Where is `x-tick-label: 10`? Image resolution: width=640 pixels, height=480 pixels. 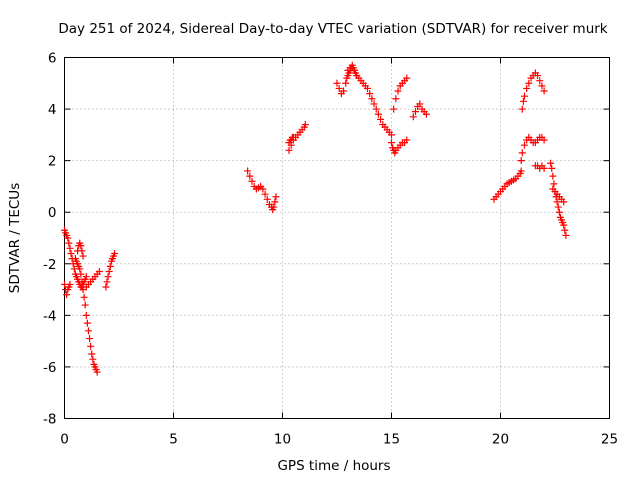 x-tick-label: 10 is located at coordinates (282, 440).